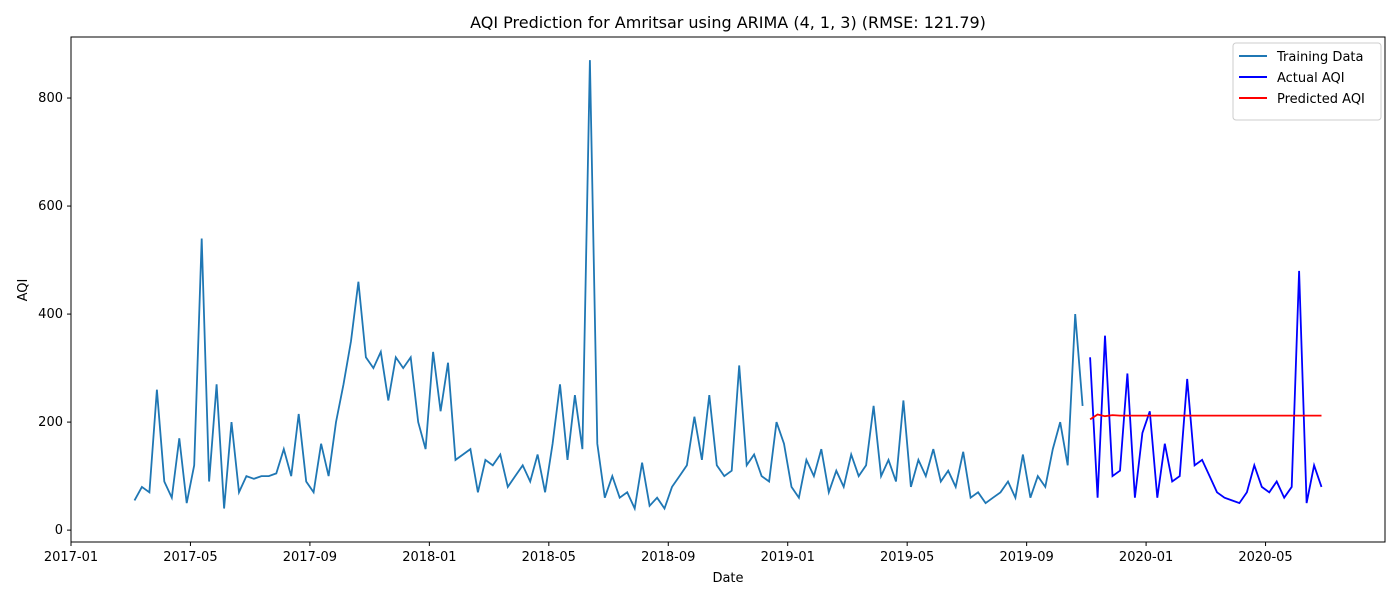  Describe the element at coordinates (1265, 557) in the screenshot. I see `x-tick-label: 2020-05` at that location.